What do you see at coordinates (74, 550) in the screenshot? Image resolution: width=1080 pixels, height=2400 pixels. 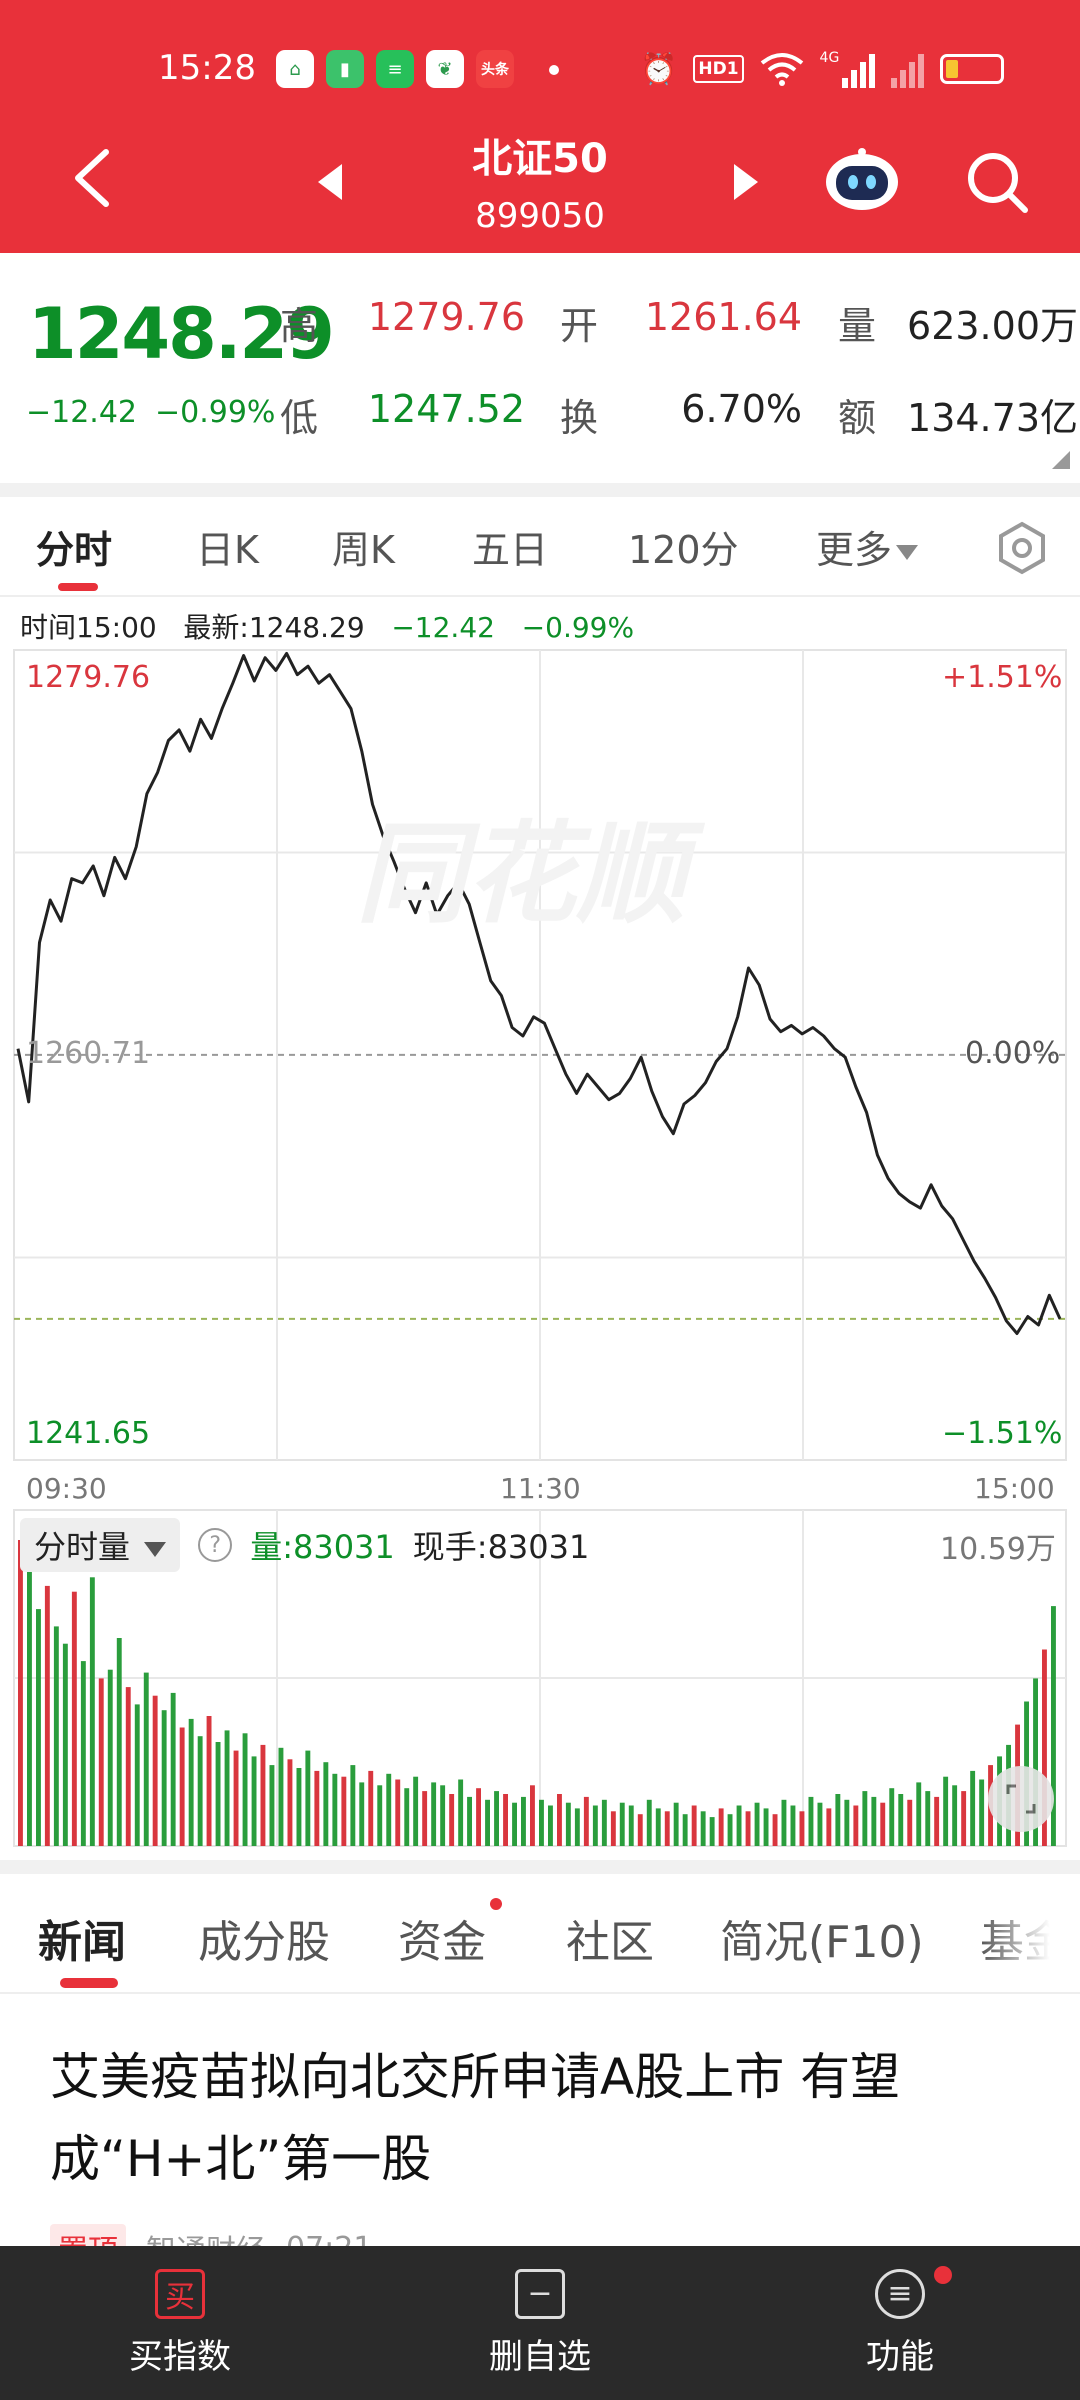 I see `tab-intraday: 分时` at bounding box center [74, 550].